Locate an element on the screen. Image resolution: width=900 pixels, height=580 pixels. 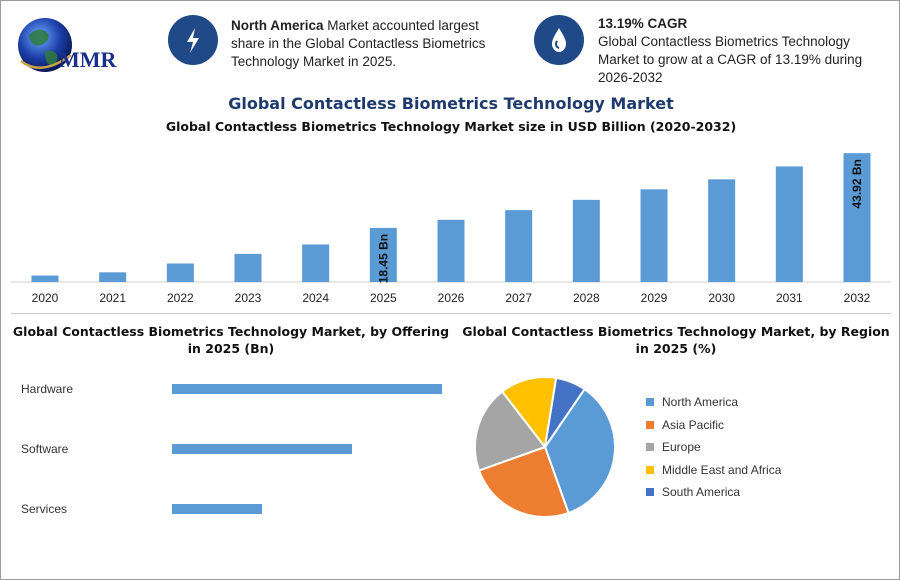
info-right-strong: 13.19% CAGR is located at coordinates (643, 23).